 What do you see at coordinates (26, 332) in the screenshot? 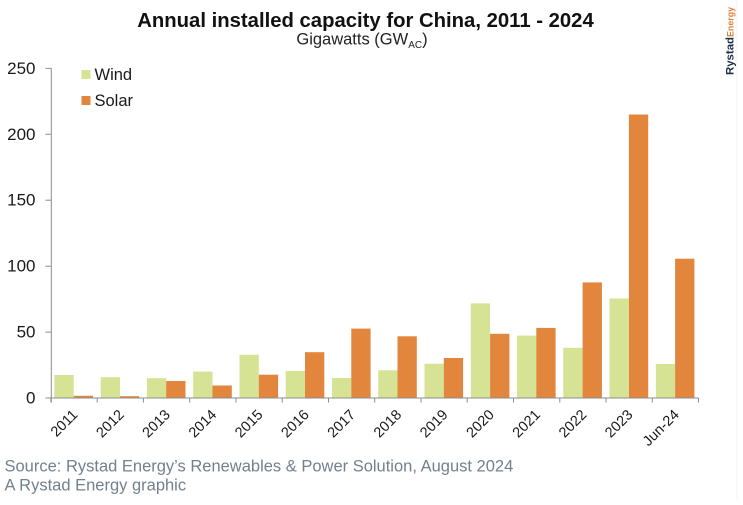
I see `svg-text: 50` at bounding box center [26, 332].